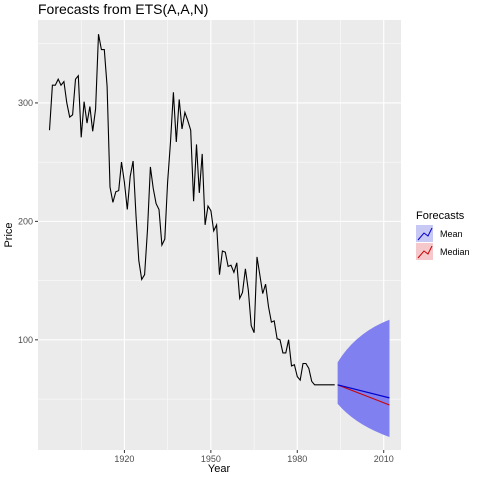 The height and width of the screenshot is (480, 480). Describe the element at coordinates (384, 459) in the screenshot. I see `x-tick-label: 2010` at that location.